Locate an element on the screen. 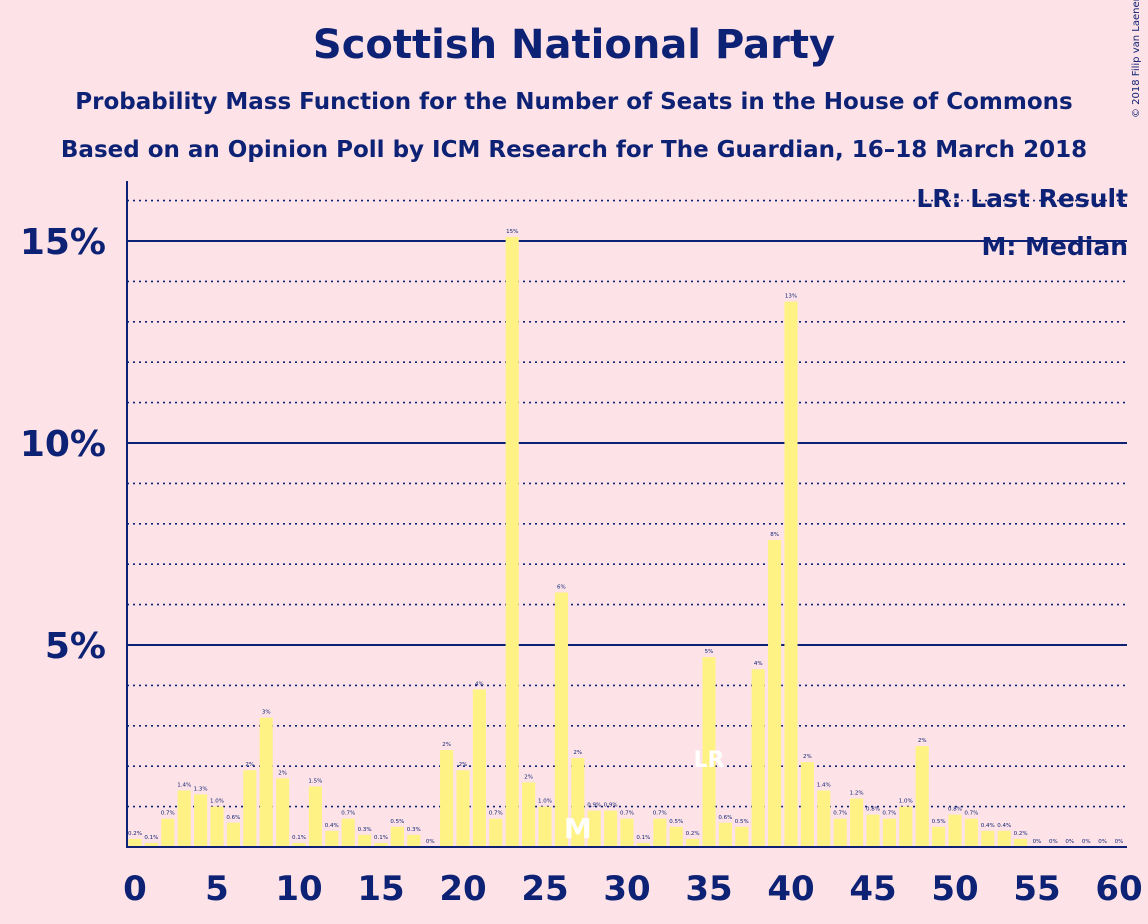  legend-median: M: Median is located at coordinates (1054, 246).